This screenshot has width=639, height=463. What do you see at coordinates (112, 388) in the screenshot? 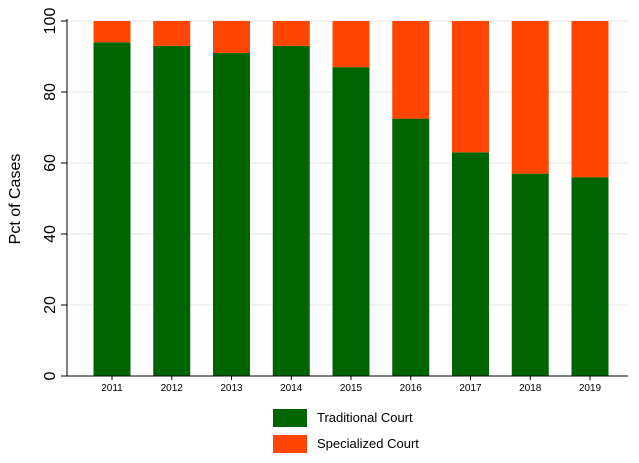
I see `x-tick-label-2011: 2011` at bounding box center [112, 388].